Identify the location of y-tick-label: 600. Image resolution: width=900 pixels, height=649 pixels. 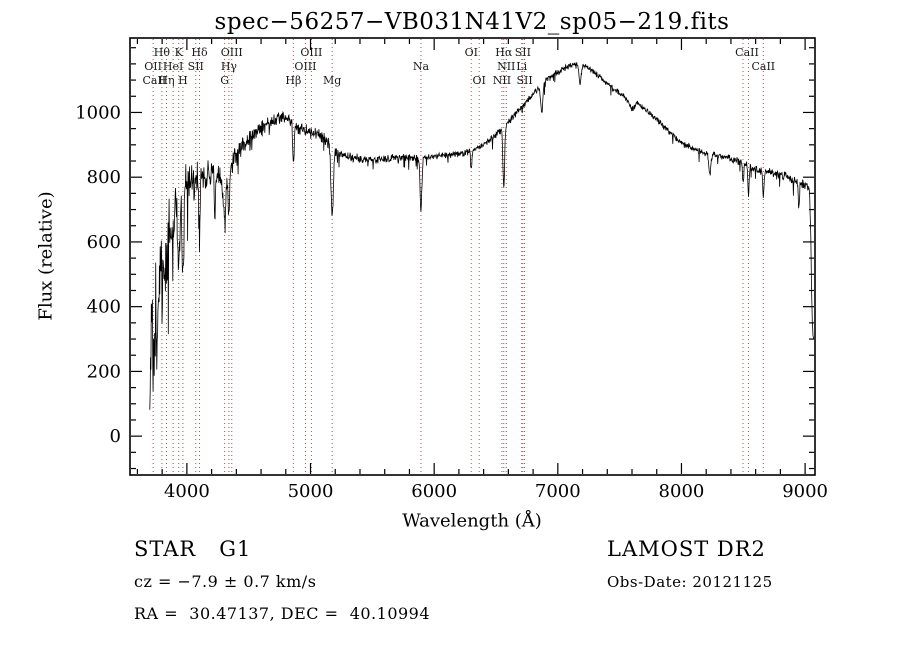
(104, 242).